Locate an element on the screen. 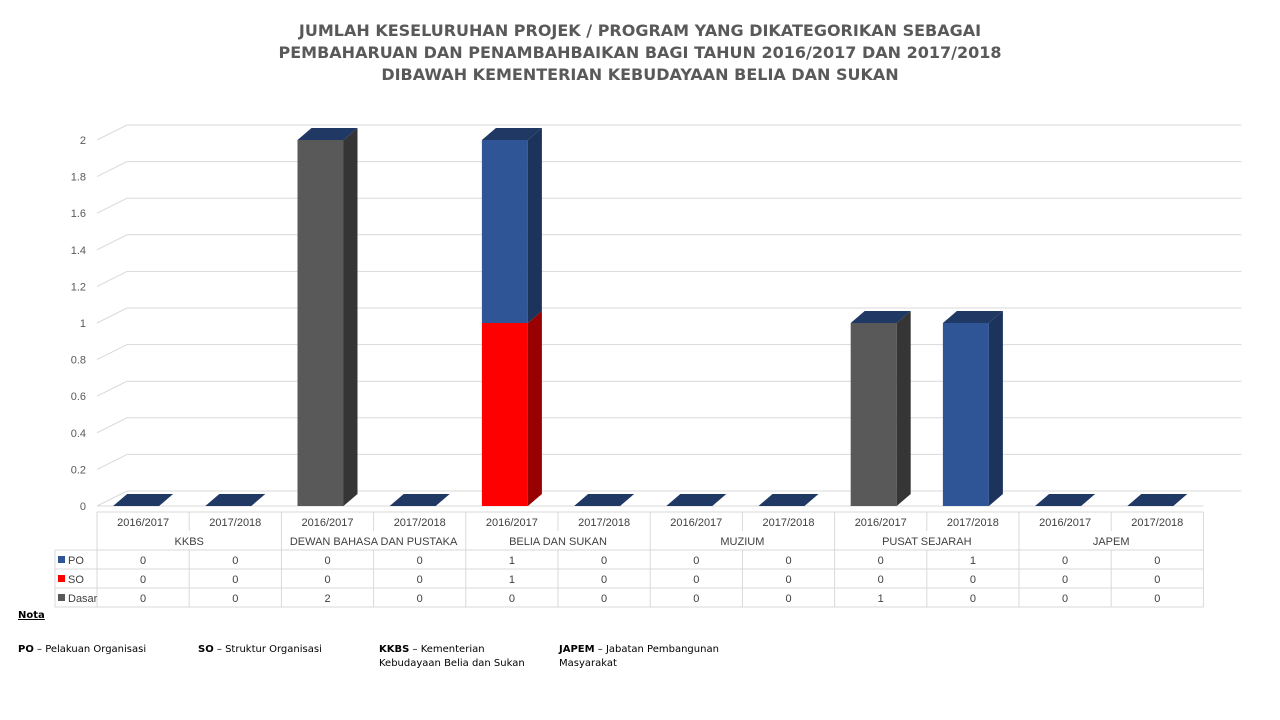 This screenshot has width=1280, height=720. x-group-label: JAPEM is located at coordinates (1111, 542).